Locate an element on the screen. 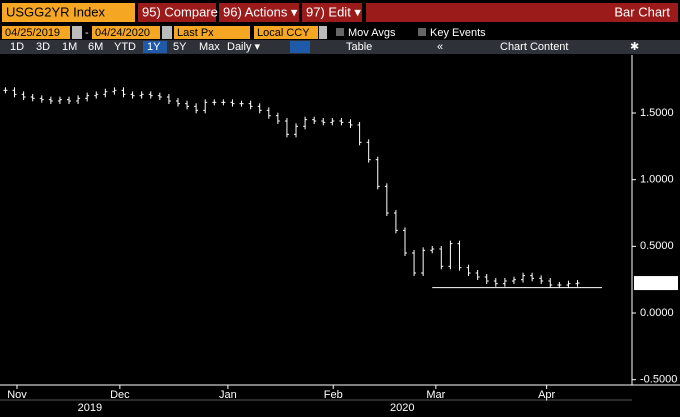 This screenshot has height=417, width=680. ticker-field is located at coordinates (68, 12).